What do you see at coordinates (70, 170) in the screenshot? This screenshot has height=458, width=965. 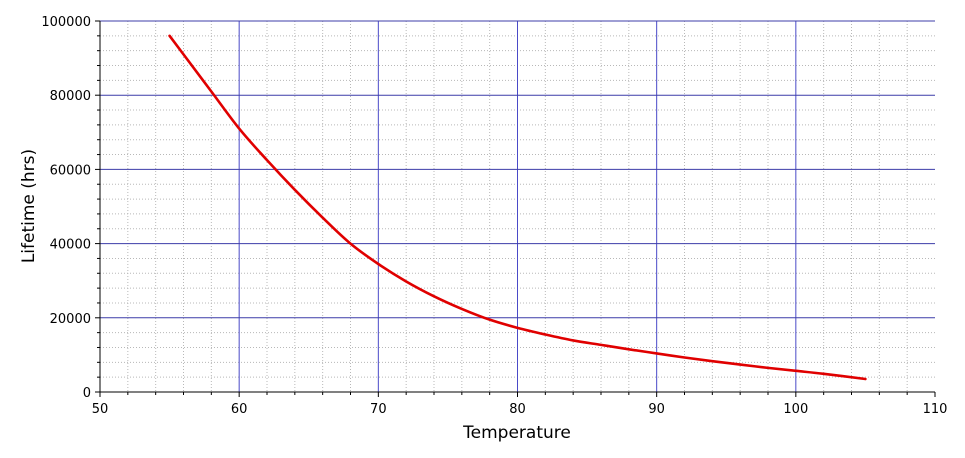 I see `y-tick-label: 60000` at bounding box center [70, 170].